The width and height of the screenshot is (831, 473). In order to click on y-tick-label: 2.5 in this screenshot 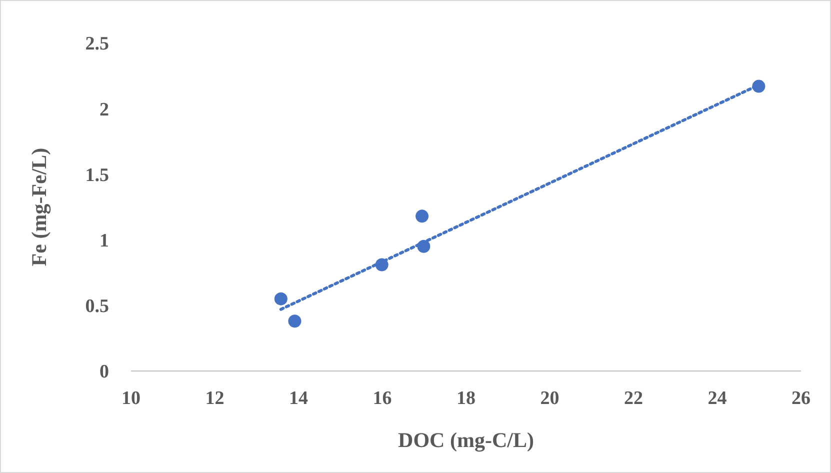, I will do `click(97, 44)`.